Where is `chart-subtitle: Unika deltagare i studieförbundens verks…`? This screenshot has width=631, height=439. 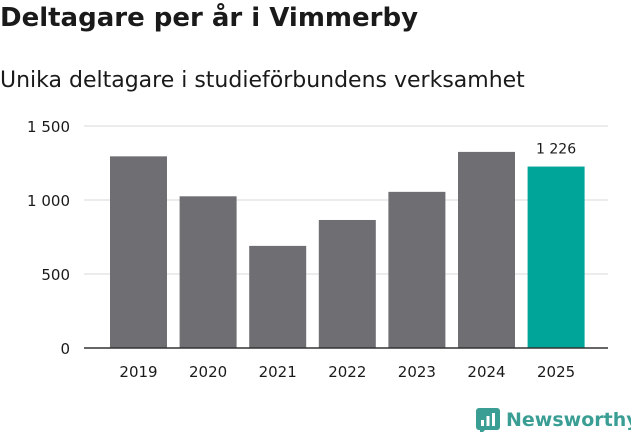 chart-subtitle: Unika deltagare i studieförbundens verks… is located at coordinates (262, 80).